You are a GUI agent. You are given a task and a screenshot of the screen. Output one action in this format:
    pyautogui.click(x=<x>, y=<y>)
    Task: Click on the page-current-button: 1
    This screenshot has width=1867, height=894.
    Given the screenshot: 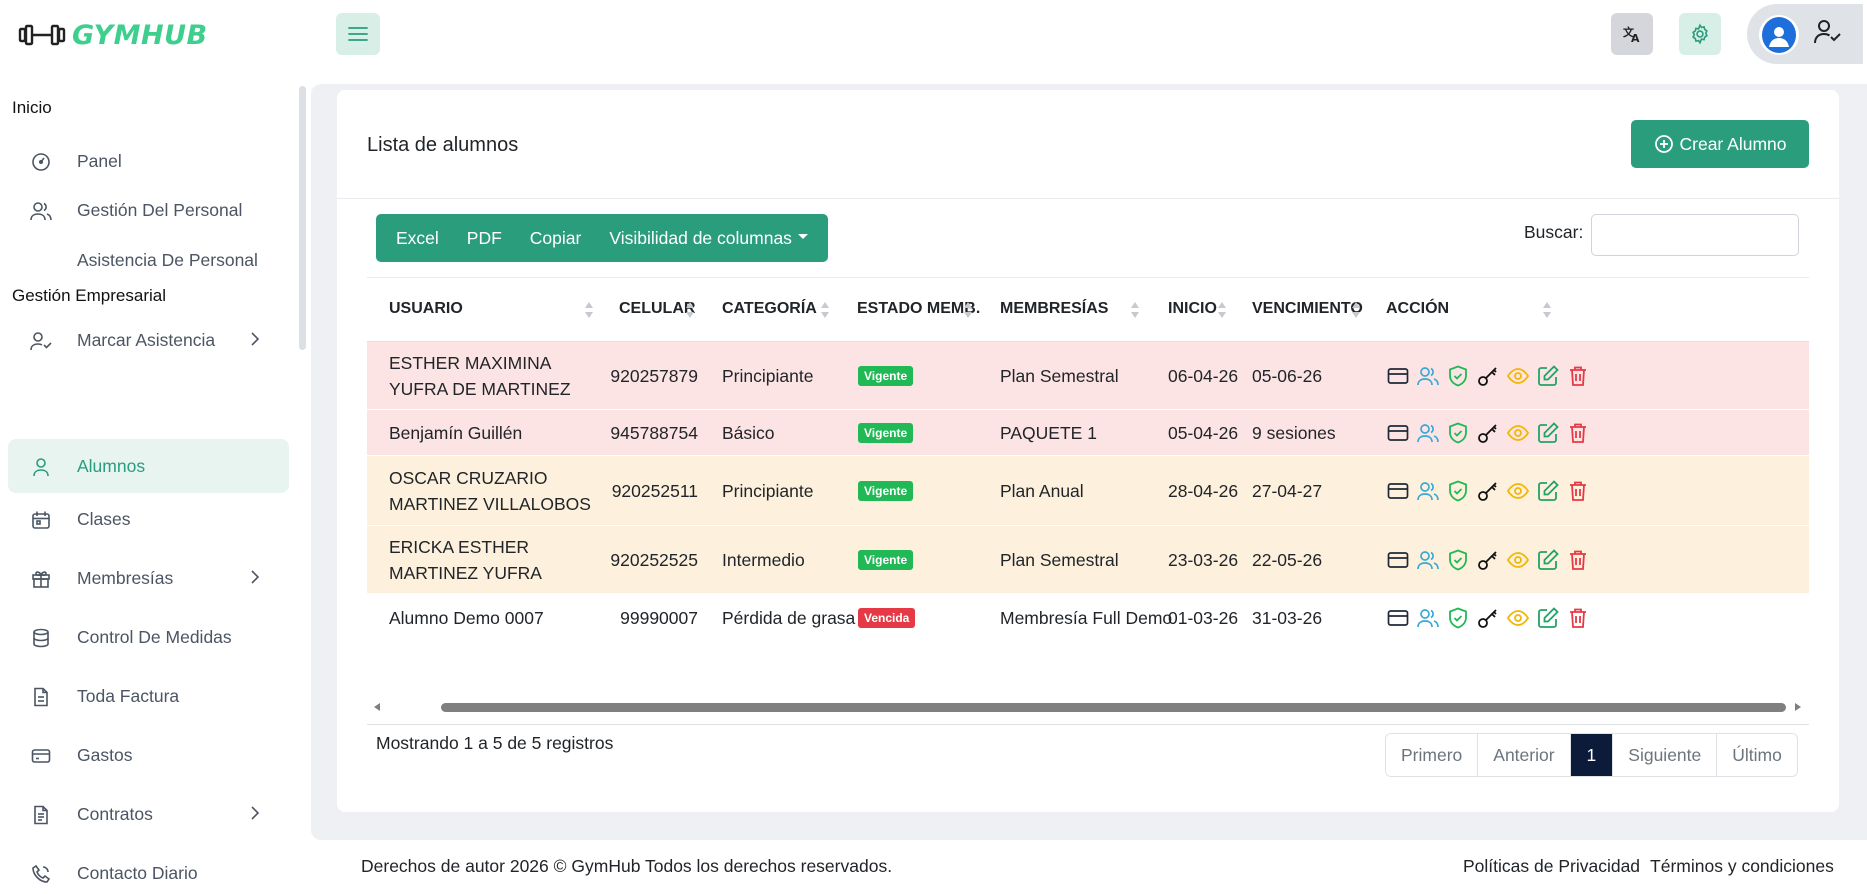 What is the action you would take?
    pyautogui.click(x=1592, y=755)
    